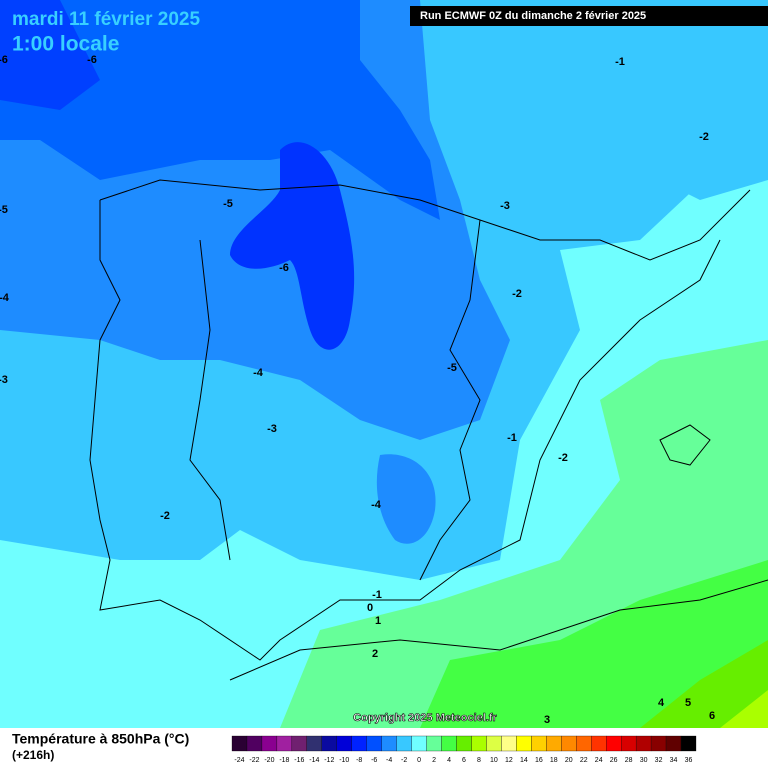 The width and height of the screenshot is (768, 773). Describe the element at coordinates (584, 760) in the screenshot. I see `scale-label: 22` at that location.